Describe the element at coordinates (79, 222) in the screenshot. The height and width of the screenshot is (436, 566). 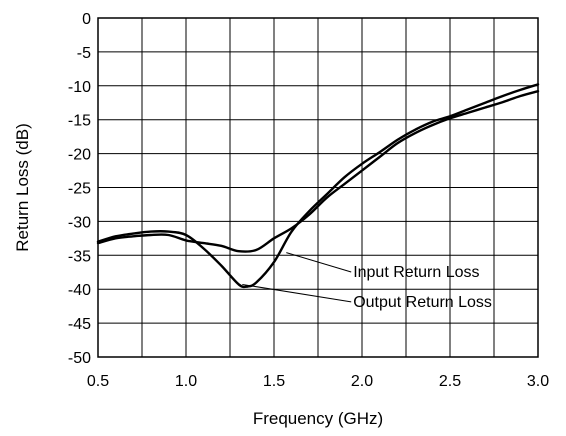
I see `y-tick-label: -30` at that location.